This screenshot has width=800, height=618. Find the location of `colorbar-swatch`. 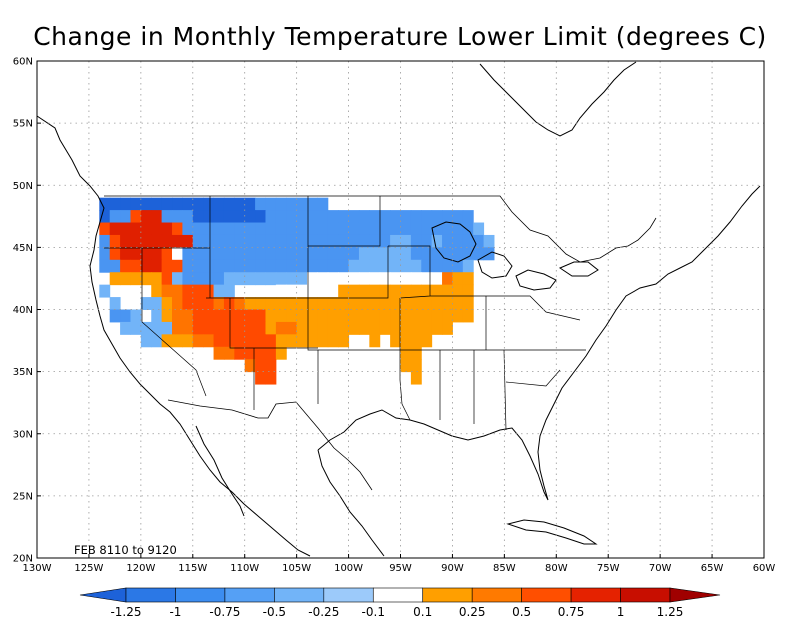

colorbar-swatch is located at coordinates (398, 595).